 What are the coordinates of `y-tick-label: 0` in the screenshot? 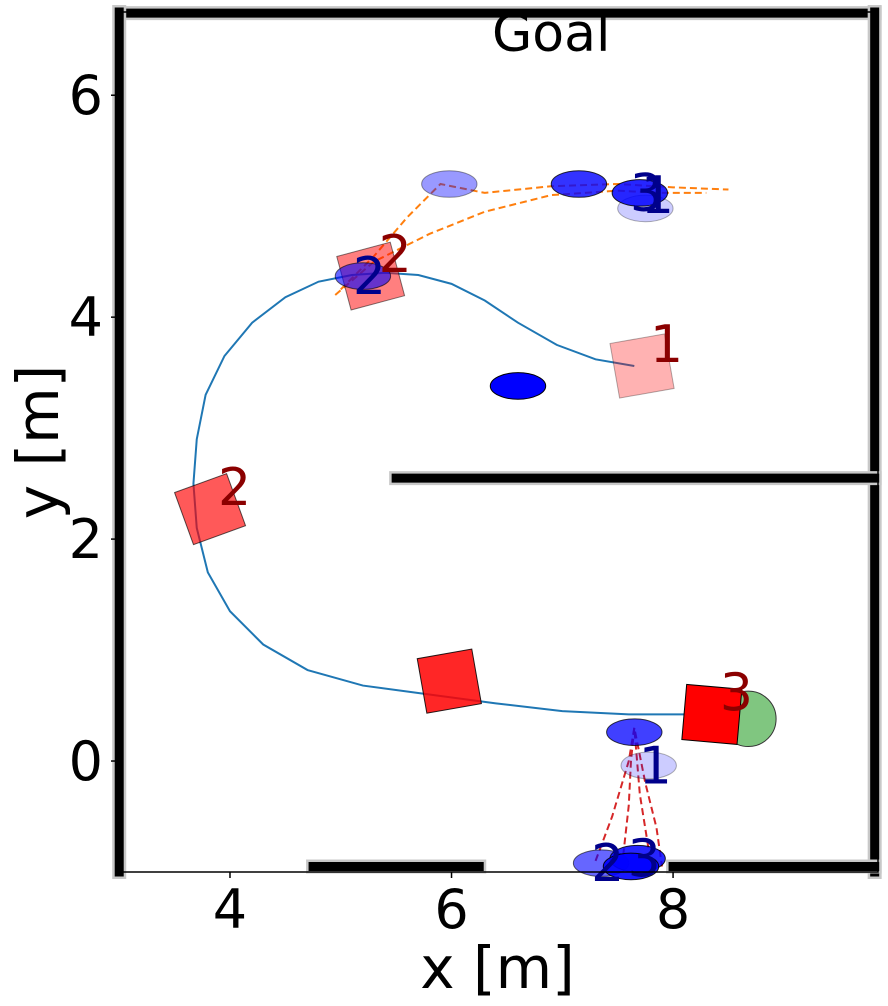 It's located at (86, 761).